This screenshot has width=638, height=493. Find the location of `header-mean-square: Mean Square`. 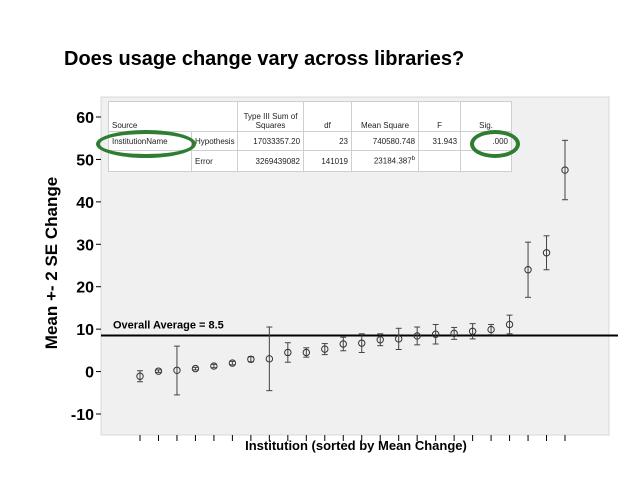

header-mean-square: Mean Square is located at coordinates (385, 116).